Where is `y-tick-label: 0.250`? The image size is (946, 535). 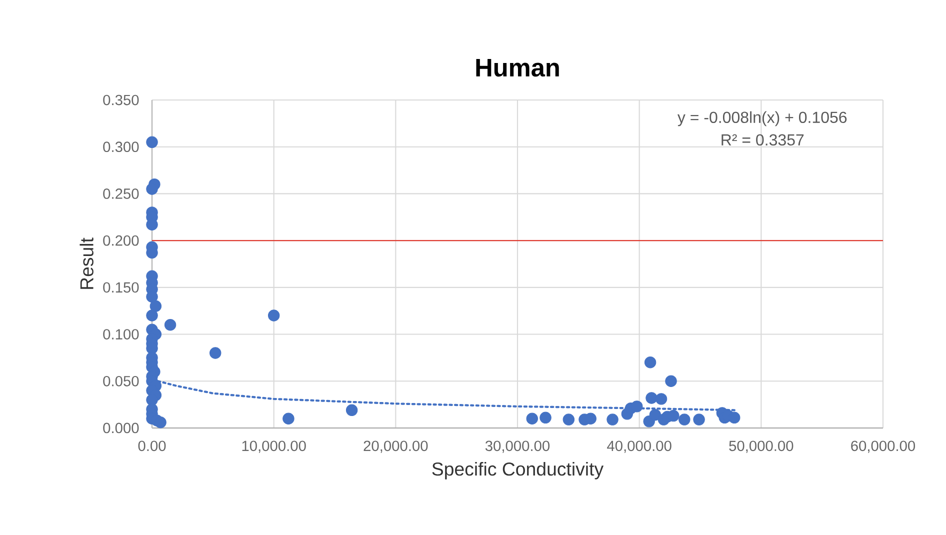
y-tick-label: 0.250 is located at coordinates (121, 193).